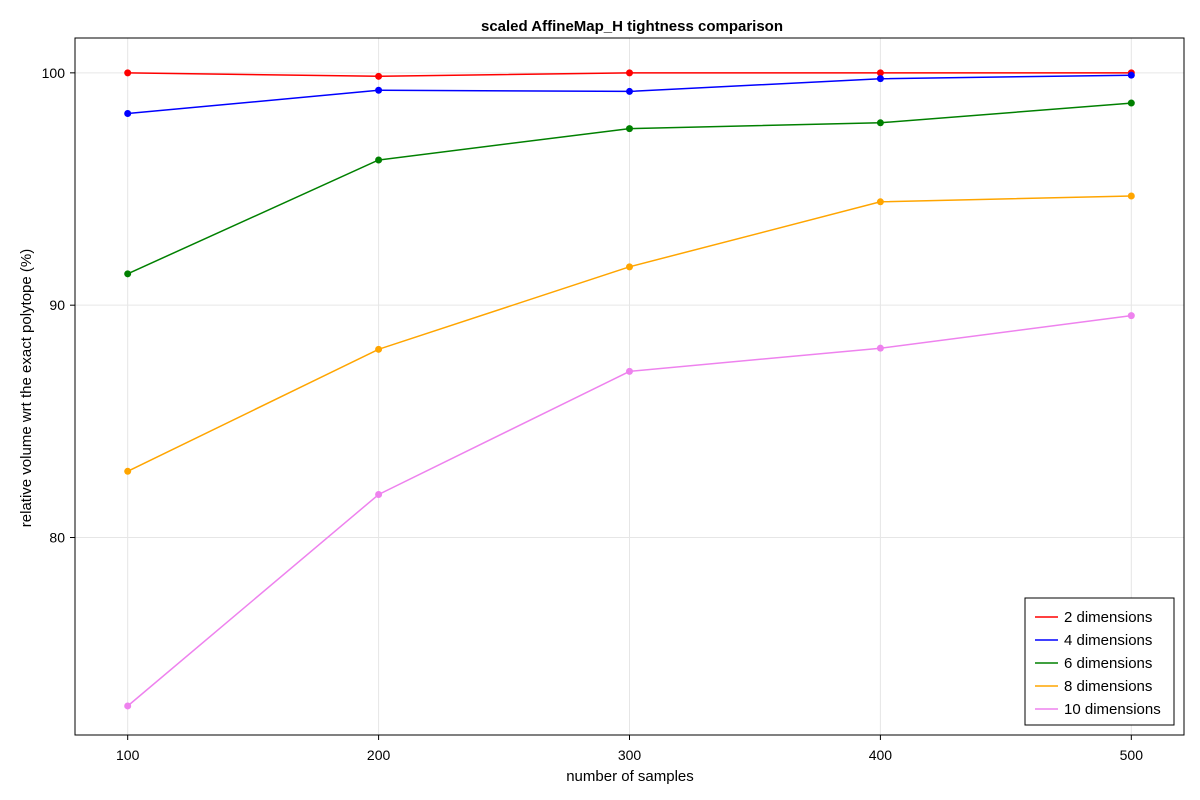  What do you see at coordinates (379, 755) in the screenshot?
I see `x-tick-label: 200` at bounding box center [379, 755].